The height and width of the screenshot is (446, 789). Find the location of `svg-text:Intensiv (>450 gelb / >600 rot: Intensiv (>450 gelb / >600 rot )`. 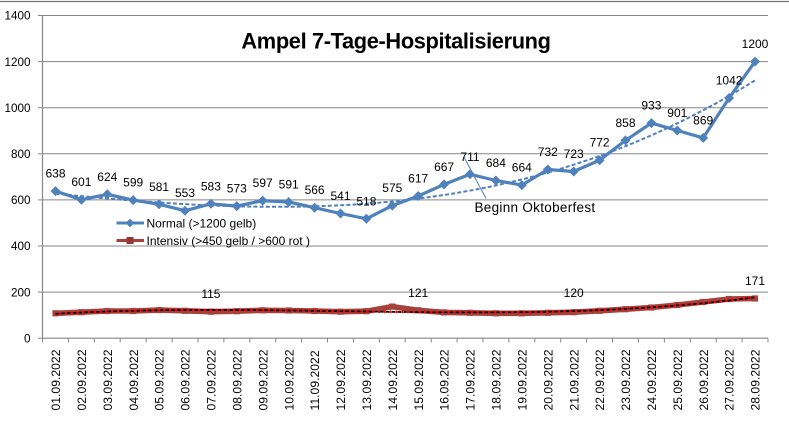

svg-text:Intensiv (>450 gelb / >600 rot: Intensiv (>450 gelb / >600 rot ) is located at coordinates (228, 241).